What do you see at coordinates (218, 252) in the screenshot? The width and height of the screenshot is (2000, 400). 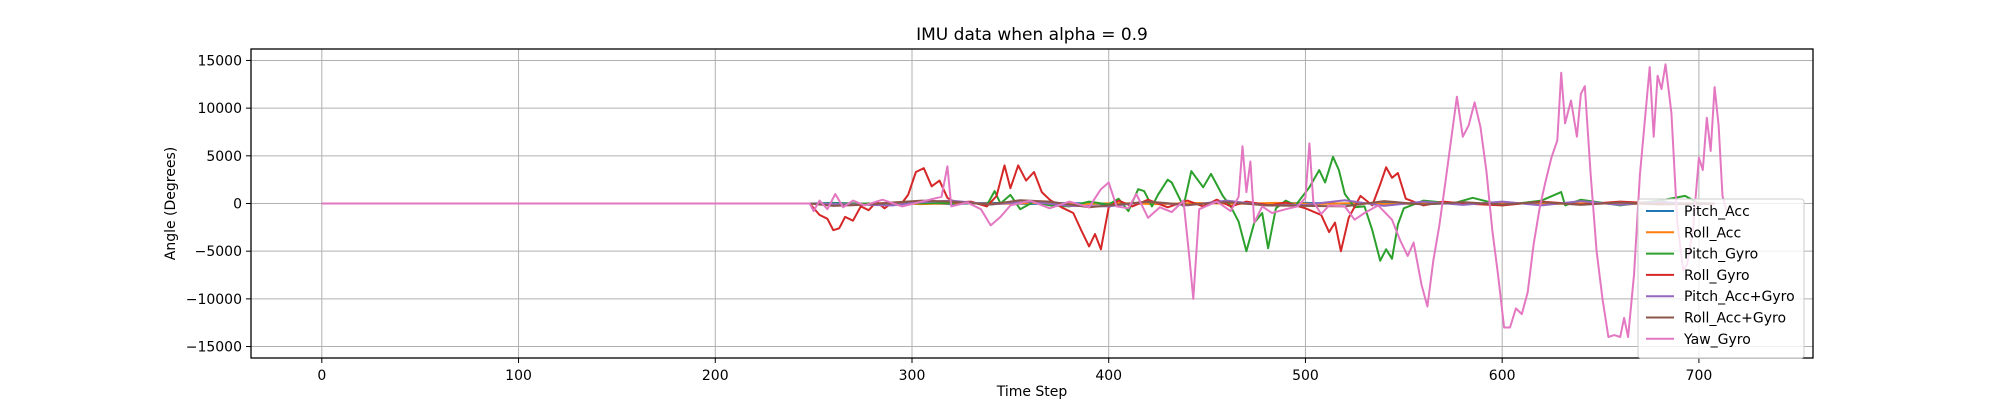 I see `y-tick-label: −5000` at bounding box center [218, 252].